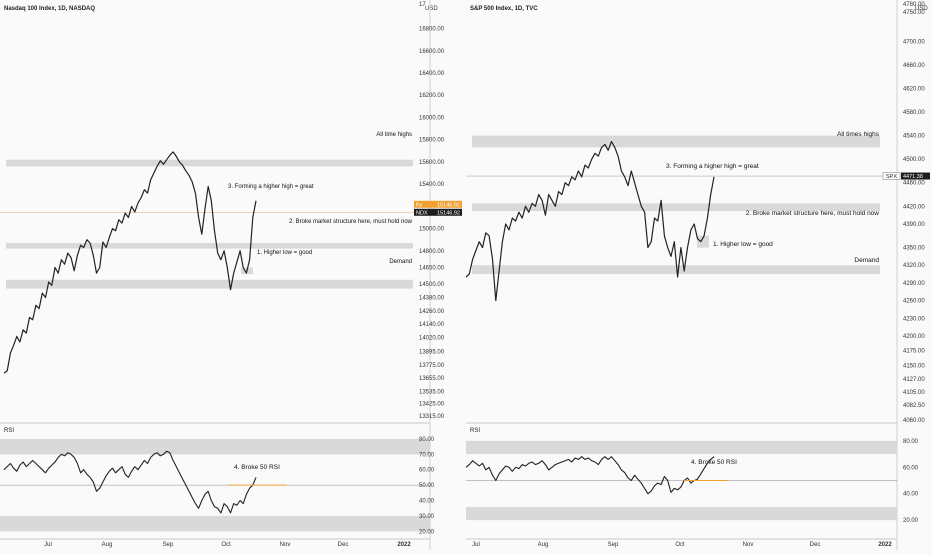 The width and height of the screenshot is (932, 555). What do you see at coordinates (432, 366) in the screenshot?
I see `price-tick-label: 13775.00` at bounding box center [432, 366].